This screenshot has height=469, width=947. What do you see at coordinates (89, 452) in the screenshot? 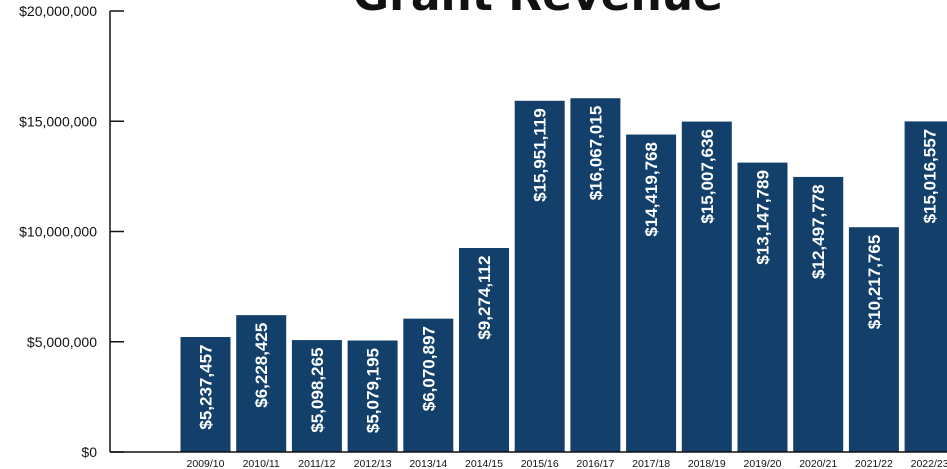
I see `y-tick-label: $0` at bounding box center [89, 452].